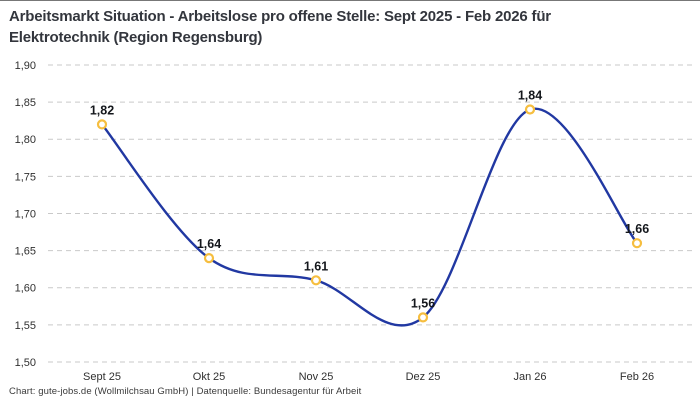 Image resolution: width=700 pixels, height=401 pixels. I want to click on data-point-label: 1,64, so click(209, 244).